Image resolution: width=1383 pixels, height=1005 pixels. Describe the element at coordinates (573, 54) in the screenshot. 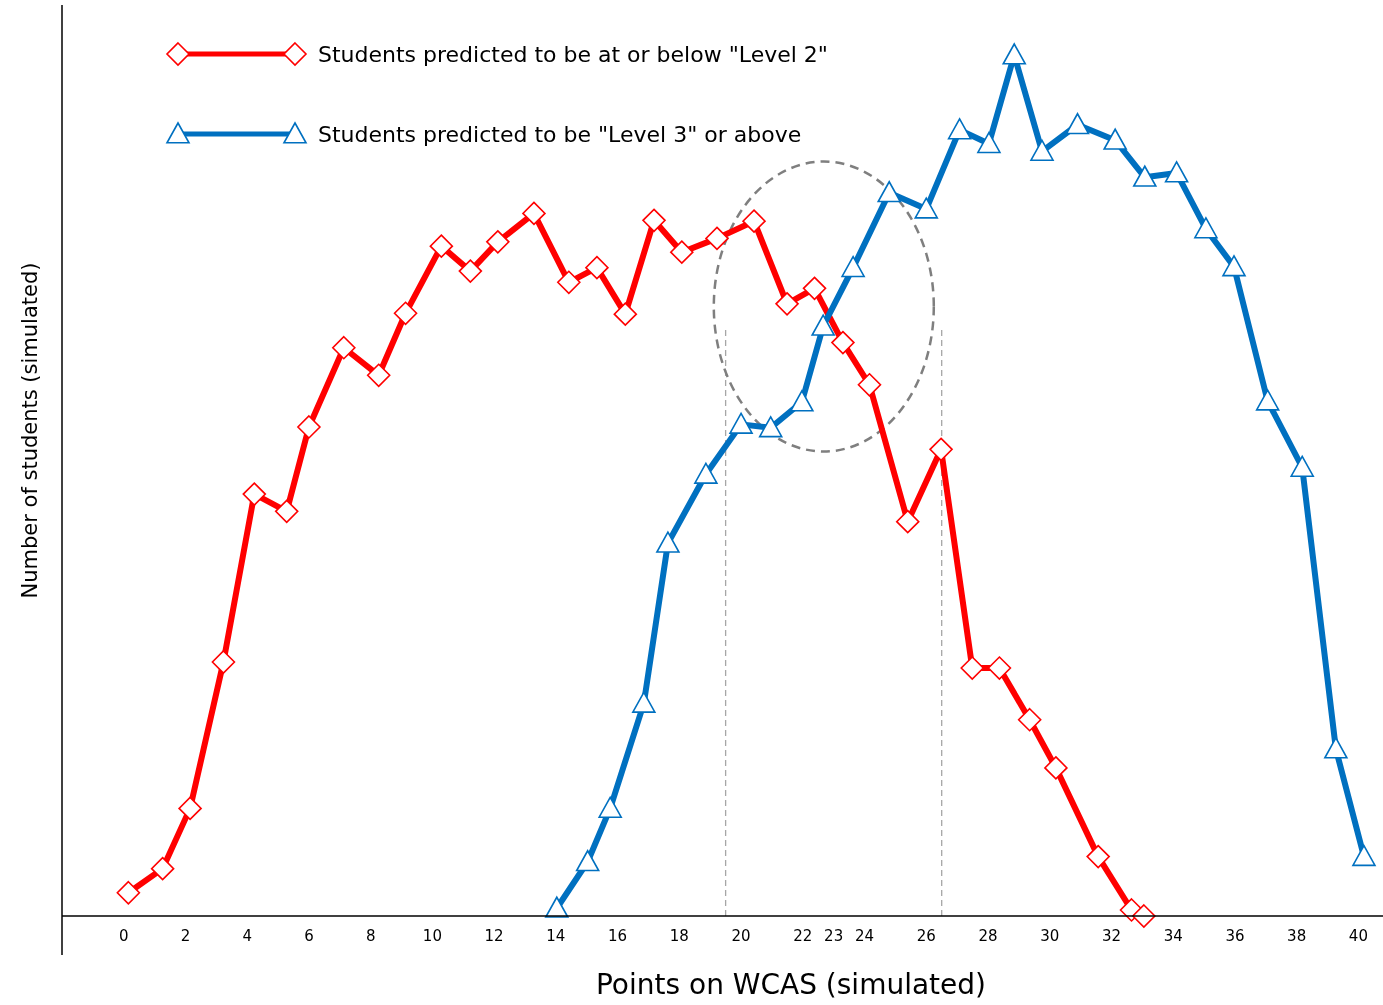

I see `legend-label: Students predicted to be at or below "Level 2"` at that location.